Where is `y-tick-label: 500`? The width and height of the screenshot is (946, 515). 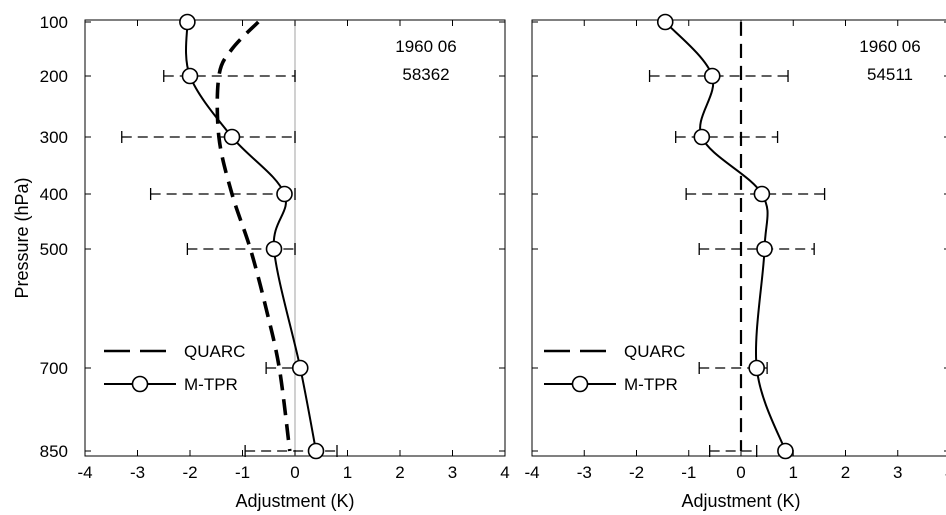 y-tick-label: 500 is located at coordinates (54, 249).